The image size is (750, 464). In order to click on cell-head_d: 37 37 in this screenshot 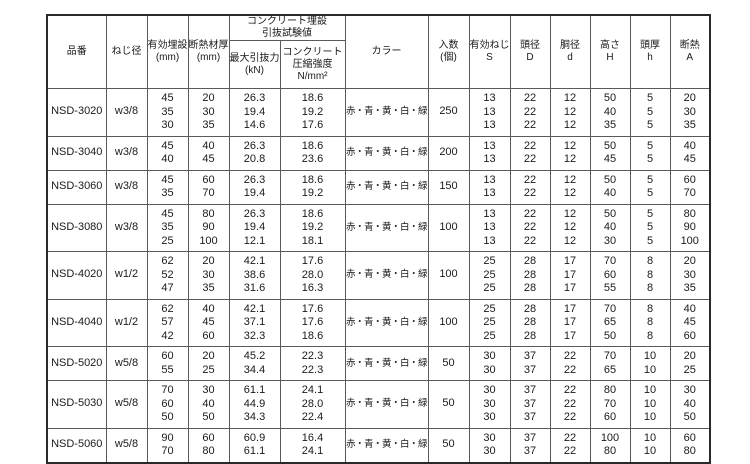, I will do `click(530, 445)`.